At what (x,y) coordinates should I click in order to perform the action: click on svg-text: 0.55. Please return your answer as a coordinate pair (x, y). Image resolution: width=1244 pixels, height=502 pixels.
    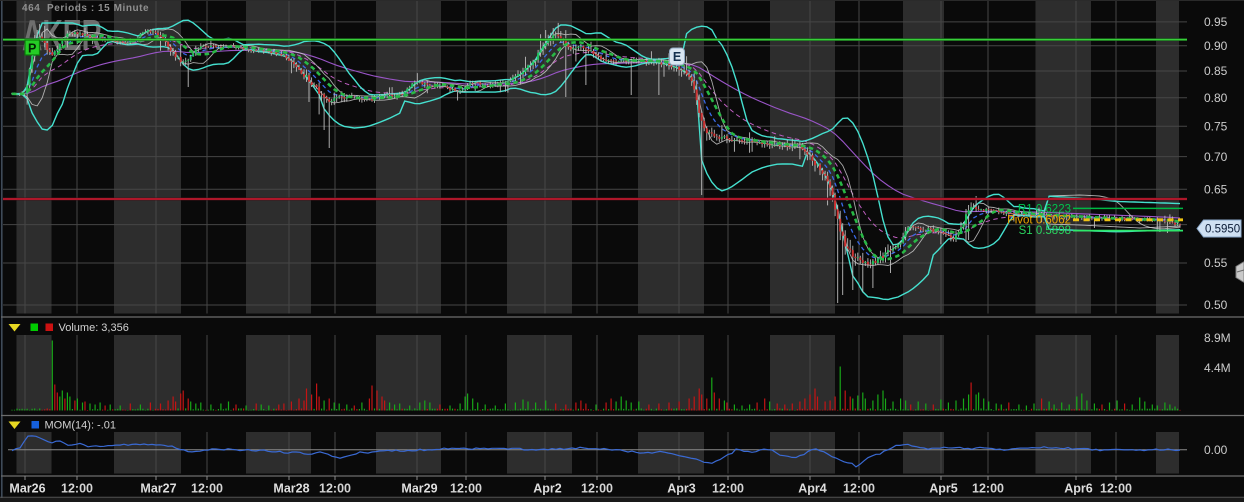
    Looking at the image, I should click on (1216, 263).